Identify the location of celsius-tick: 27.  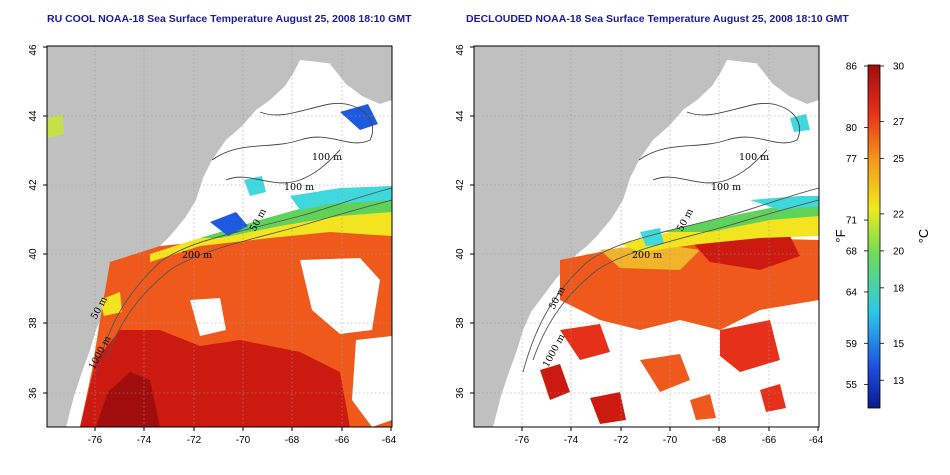
(899, 122).